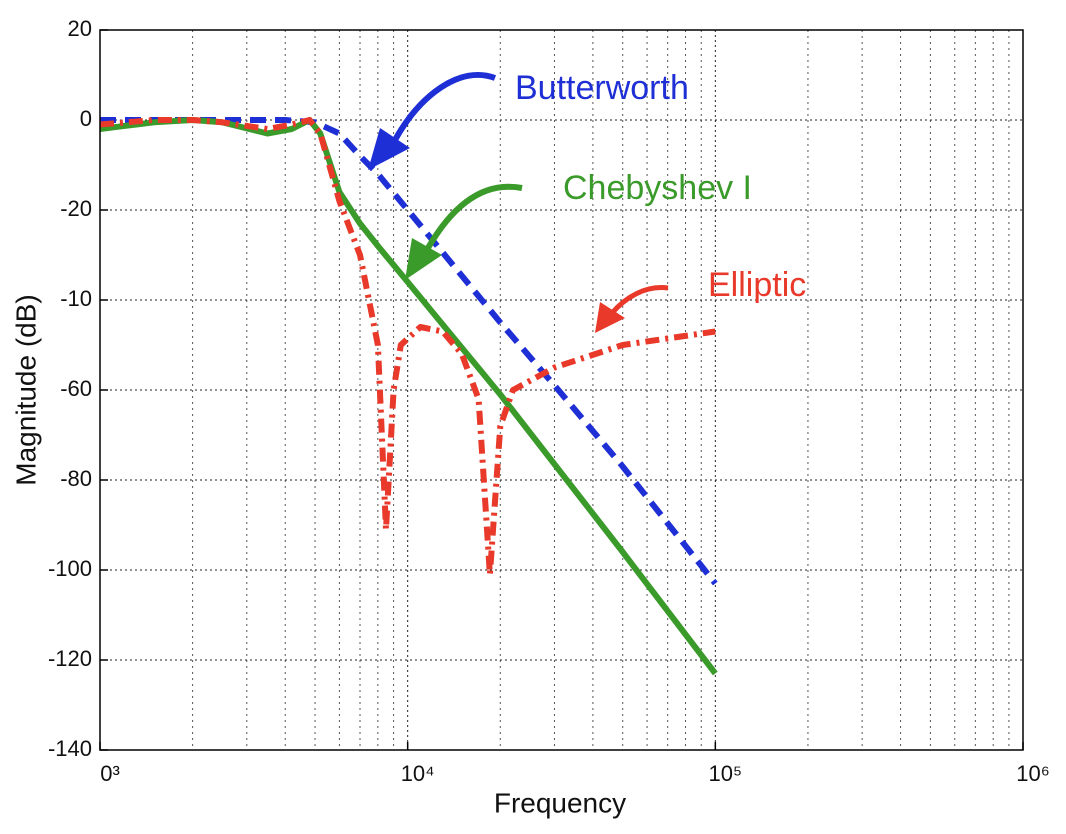 This screenshot has width=1066, height=834. Describe the element at coordinates (86, 118) in the screenshot. I see `y-tick-label: 0` at that location.